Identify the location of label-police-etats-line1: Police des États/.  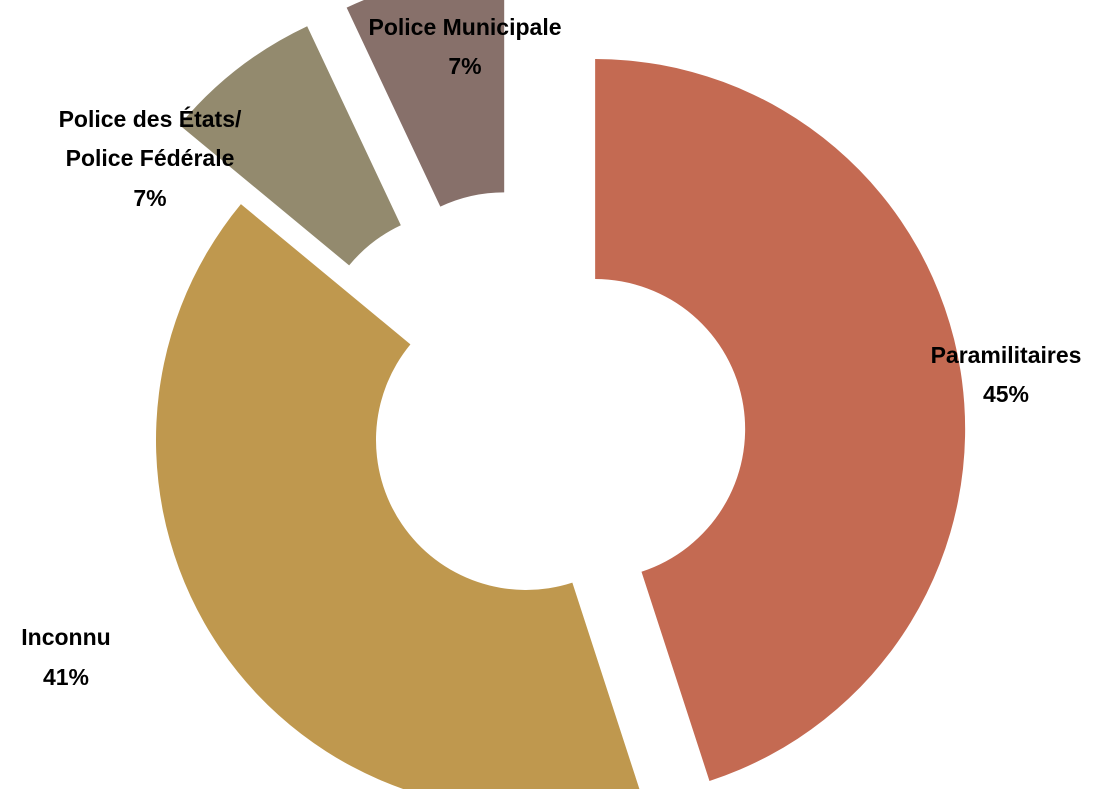
(150, 118).